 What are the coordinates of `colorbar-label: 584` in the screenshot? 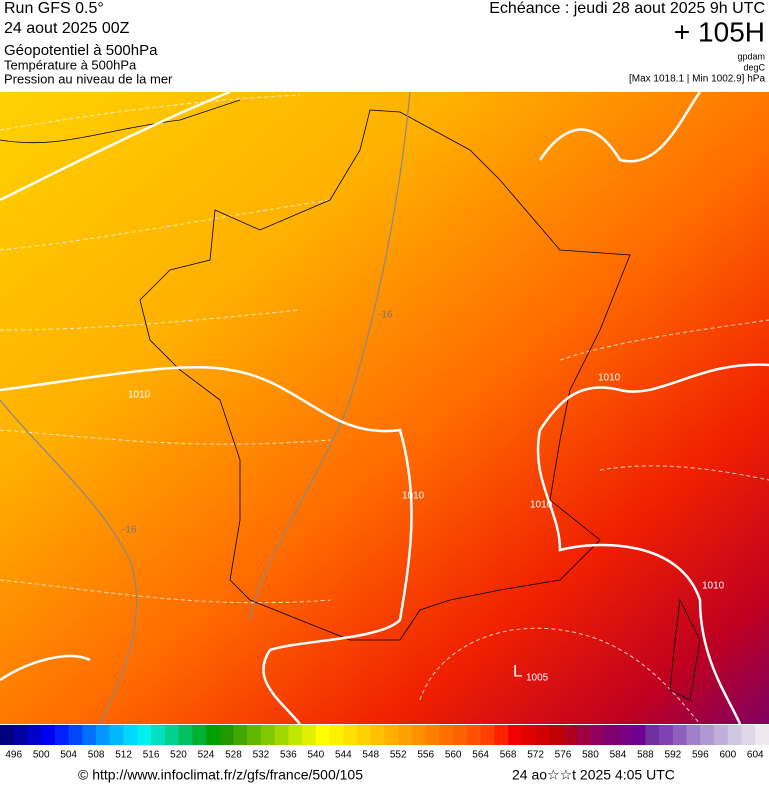 It's located at (618, 755).